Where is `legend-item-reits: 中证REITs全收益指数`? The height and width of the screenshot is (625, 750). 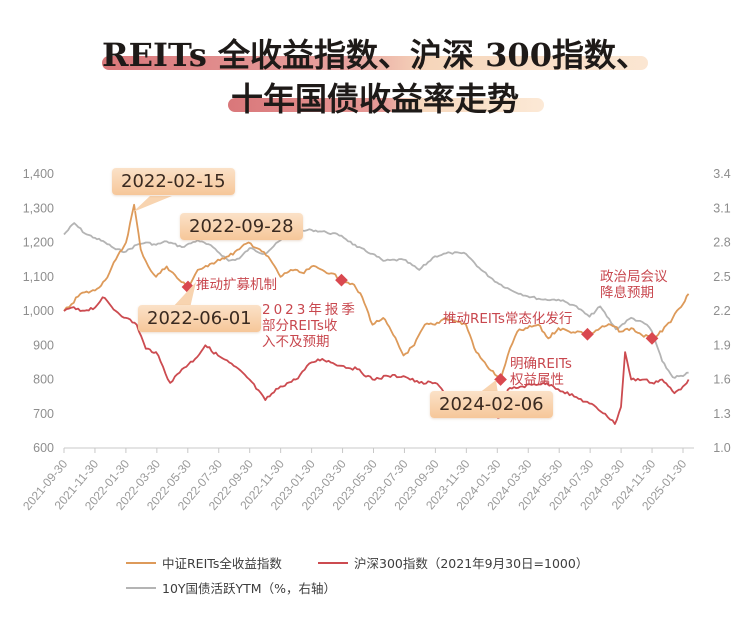 legend-item-reits: 中证REITs全收益指数 is located at coordinates (204, 562).